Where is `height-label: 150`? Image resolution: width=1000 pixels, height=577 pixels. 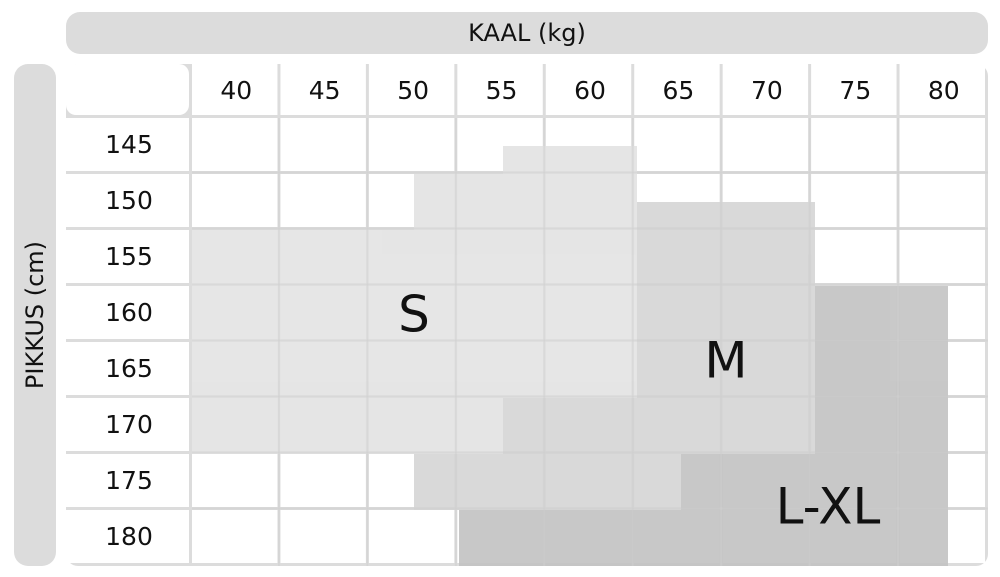
height-label: 150 is located at coordinates (129, 200).